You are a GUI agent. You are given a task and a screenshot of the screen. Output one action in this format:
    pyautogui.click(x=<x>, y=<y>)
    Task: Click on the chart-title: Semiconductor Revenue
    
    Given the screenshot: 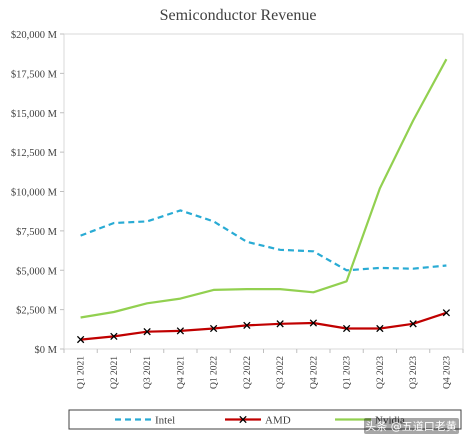 What is the action you would take?
    pyautogui.click(x=238, y=15)
    